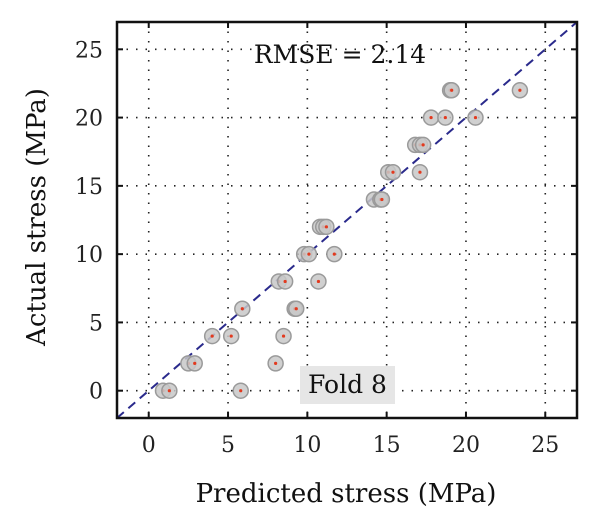 This screenshot has width=600, height=532. I want to click on x-tick-label: 20, so click(466, 445).